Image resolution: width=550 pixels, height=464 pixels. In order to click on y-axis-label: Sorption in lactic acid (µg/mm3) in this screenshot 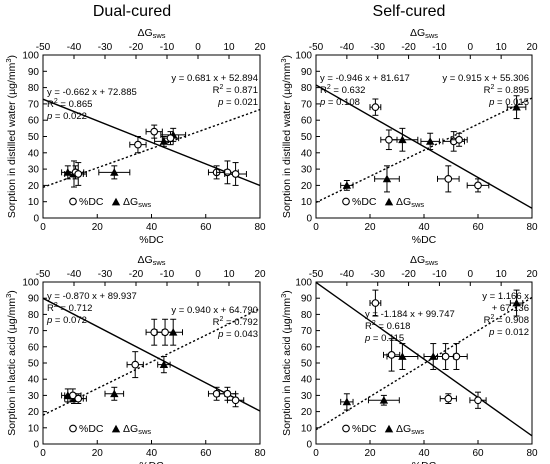, I will do `click(11, 363)`.